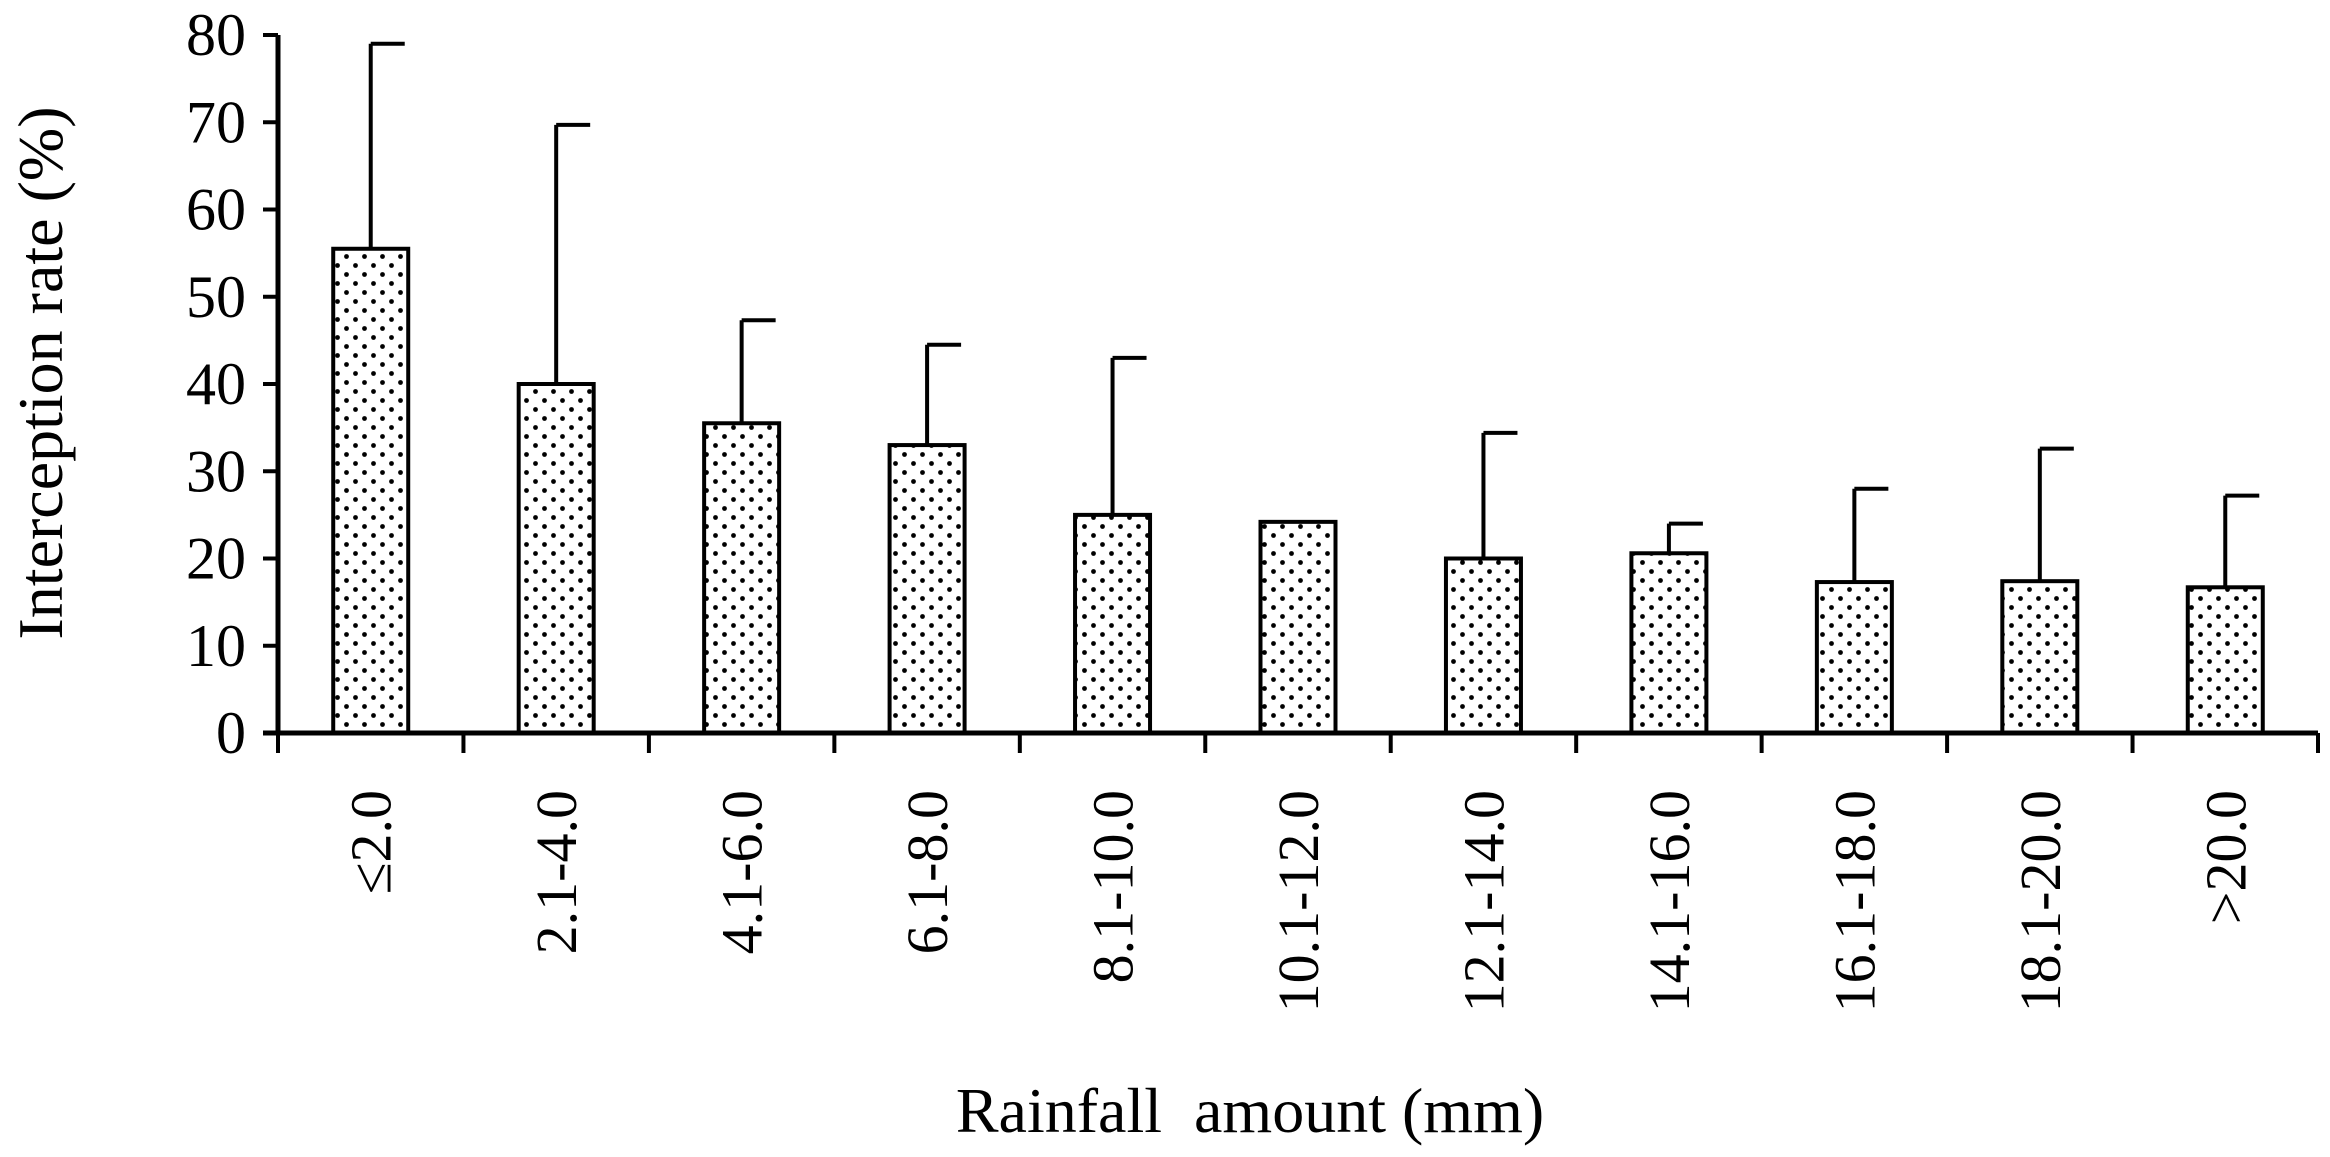  Describe the element at coordinates (1483, 901) in the screenshot. I see `x-category-label: 12.1-14.0` at that location.